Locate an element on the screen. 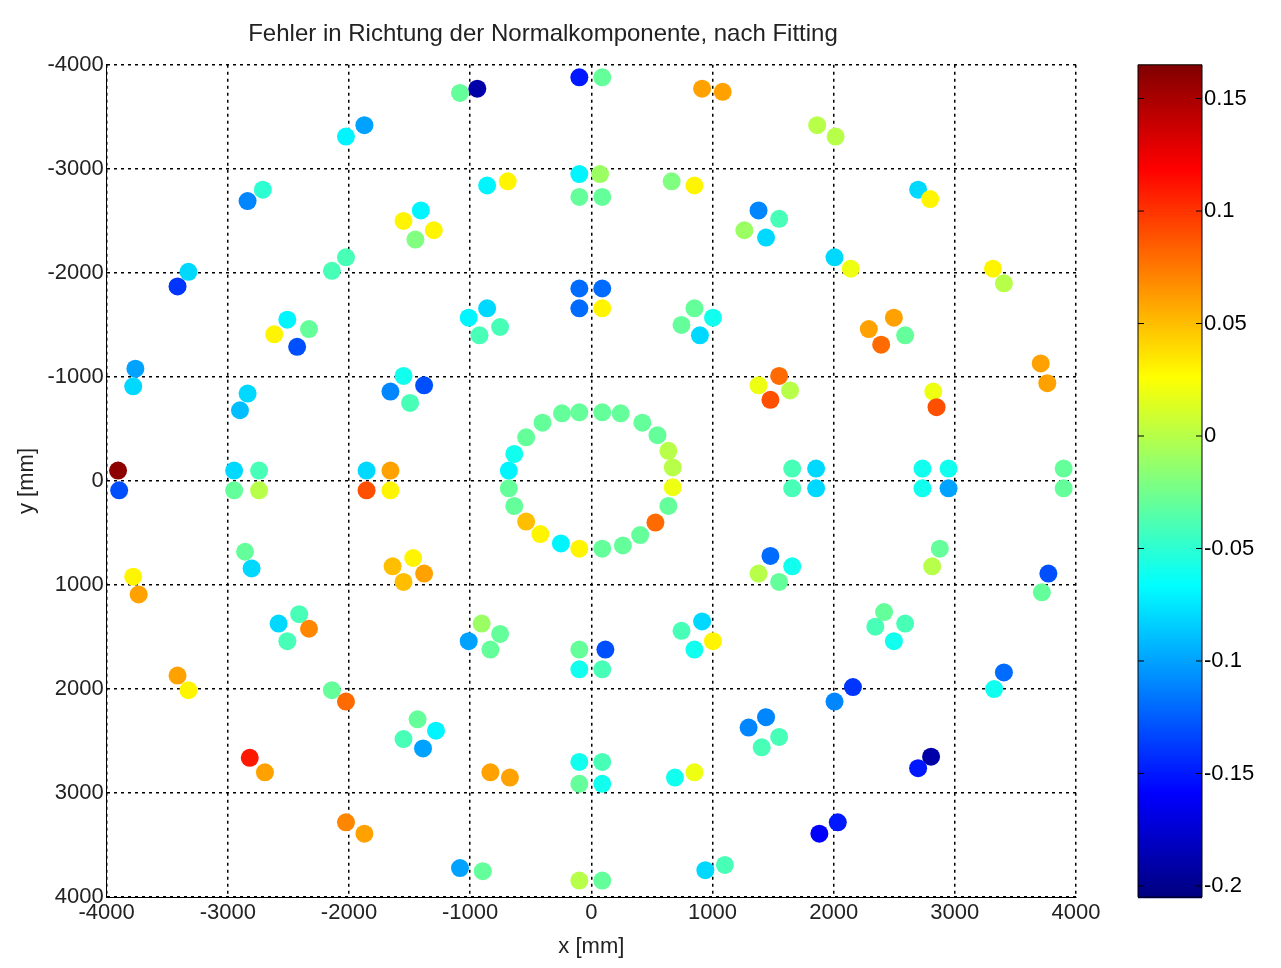 The height and width of the screenshot is (968, 1281). color-bar-label: 0.05 is located at coordinates (1225, 322).